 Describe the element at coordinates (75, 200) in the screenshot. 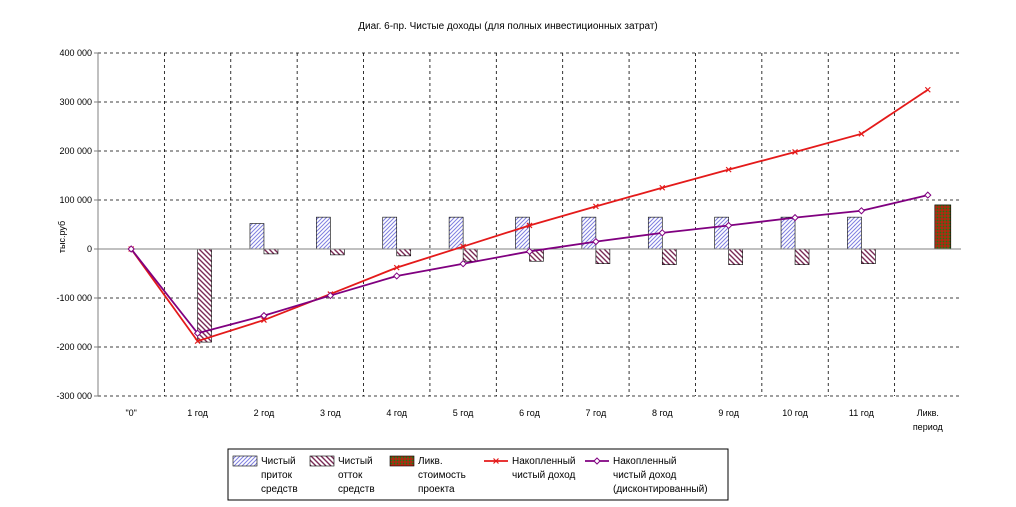

I see `y-tick-label: 100 000` at that location.